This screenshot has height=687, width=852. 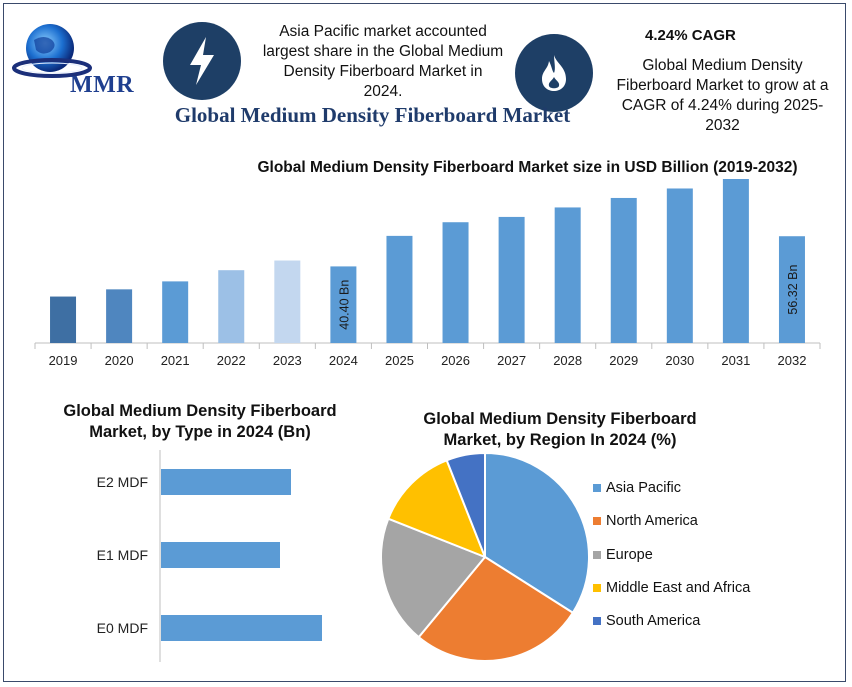 What do you see at coordinates (567, 360) in the screenshot?
I see `x-tick-label: 2028` at bounding box center [567, 360].